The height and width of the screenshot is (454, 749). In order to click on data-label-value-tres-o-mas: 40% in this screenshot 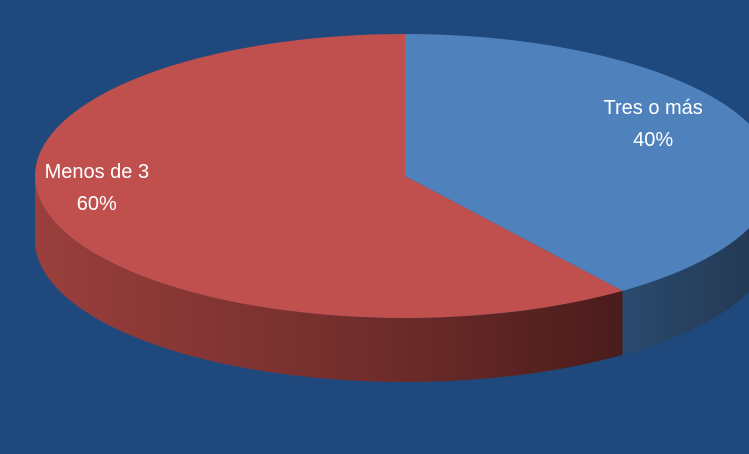, I will do `click(653, 140)`.